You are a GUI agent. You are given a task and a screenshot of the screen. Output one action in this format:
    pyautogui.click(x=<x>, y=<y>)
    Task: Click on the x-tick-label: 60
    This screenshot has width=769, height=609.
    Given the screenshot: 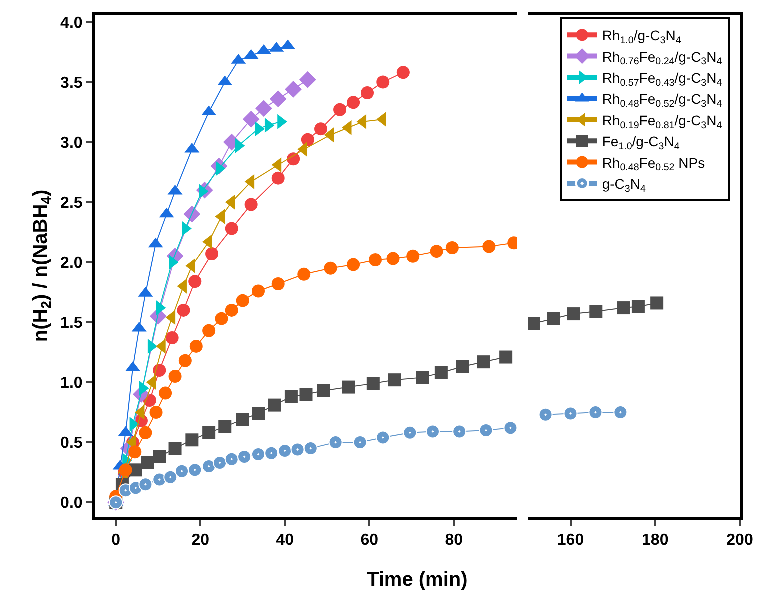 What is the action you would take?
    pyautogui.click(x=369, y=541)
    